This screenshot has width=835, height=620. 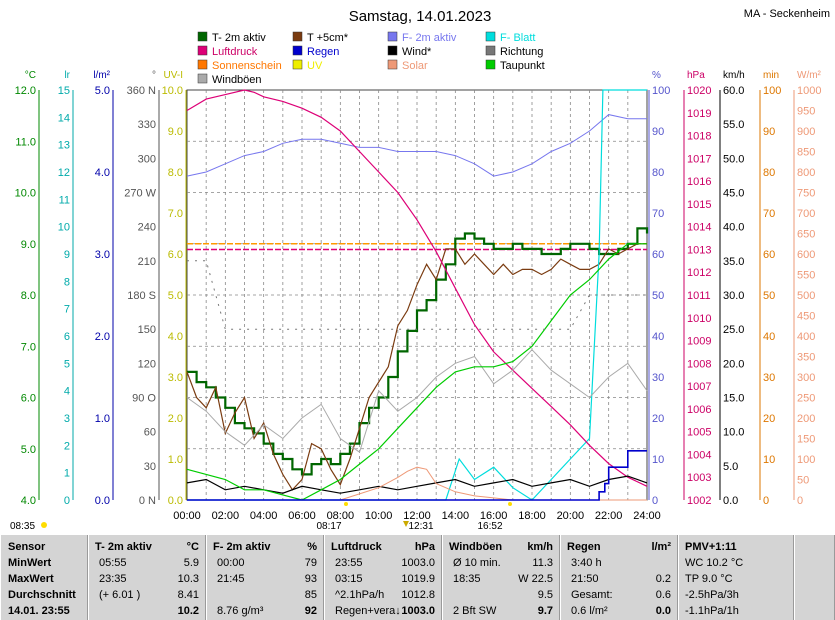 What do you see at coordinates (806, 317) in the screenshot?
I see `axis-tick-solar-11: 450` at bounding box center [806, 317].